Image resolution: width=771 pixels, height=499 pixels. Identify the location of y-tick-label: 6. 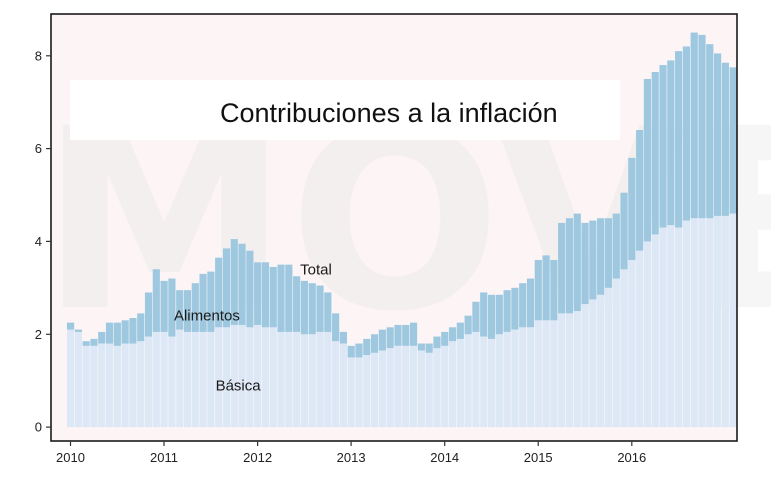
(38, 148).